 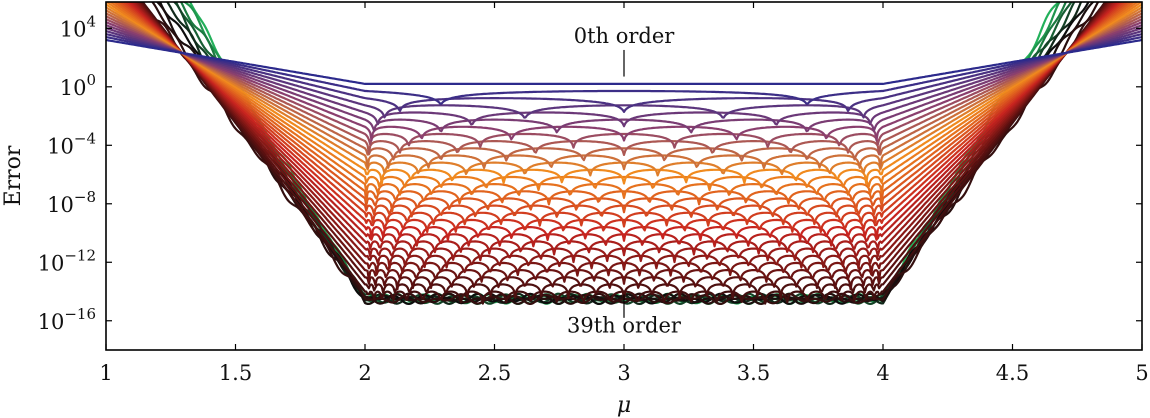 What do you see at coordinates (235, 373) in the screenshot?
I see `x-tick-label: 1.5` at bounding box center [235, 373].